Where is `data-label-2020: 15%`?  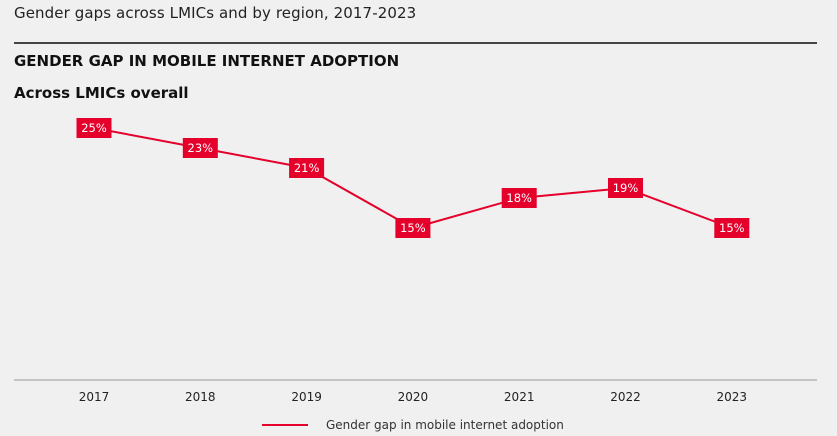 data-label-2020: 15% is located at coordinates (413, 228).